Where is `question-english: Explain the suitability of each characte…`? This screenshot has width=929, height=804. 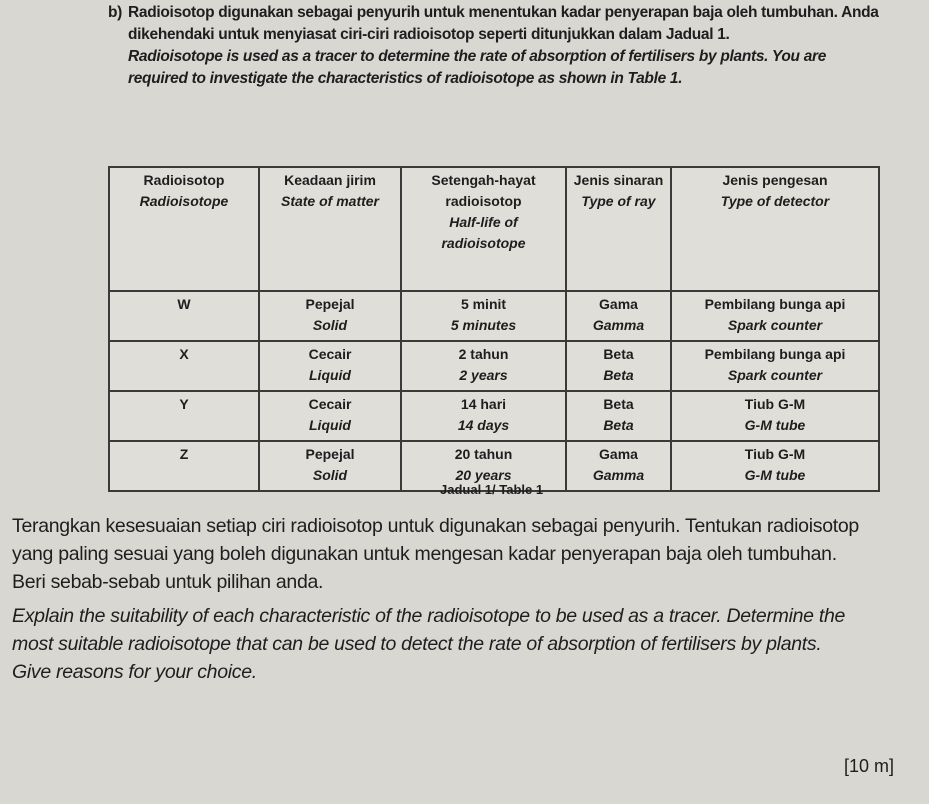 question-english: Explain the suitability of each characte… is located at coordinates (429, 630).